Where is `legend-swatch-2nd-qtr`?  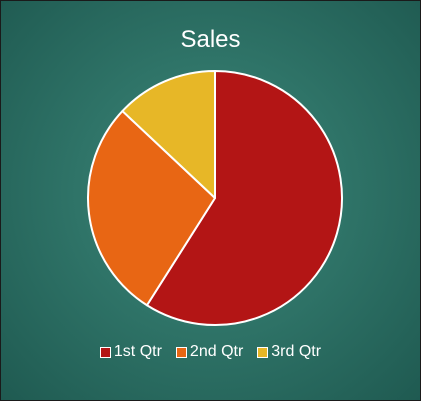
legend-swatch-2nd-qtr is located at coordinates (181, 352).